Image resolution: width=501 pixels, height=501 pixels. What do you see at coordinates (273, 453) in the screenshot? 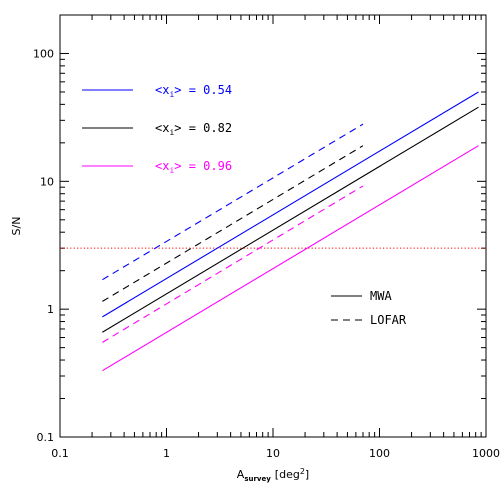
I see `x-tick-label: 10` at bounding box center [273, 453].